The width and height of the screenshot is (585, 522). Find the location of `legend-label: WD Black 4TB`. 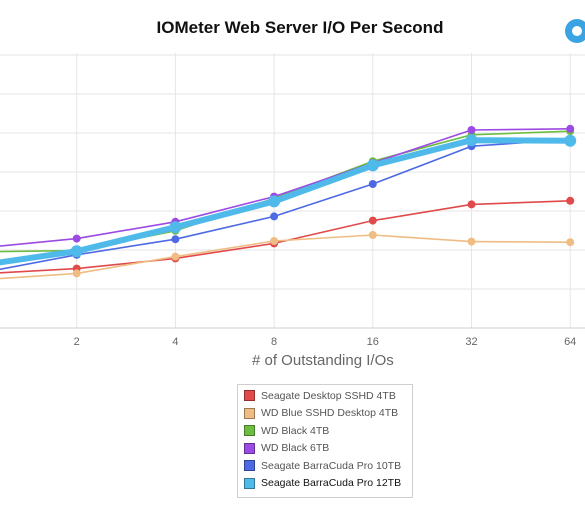

legend-label: WD Black 4TB is located at coordinates (295, 430).